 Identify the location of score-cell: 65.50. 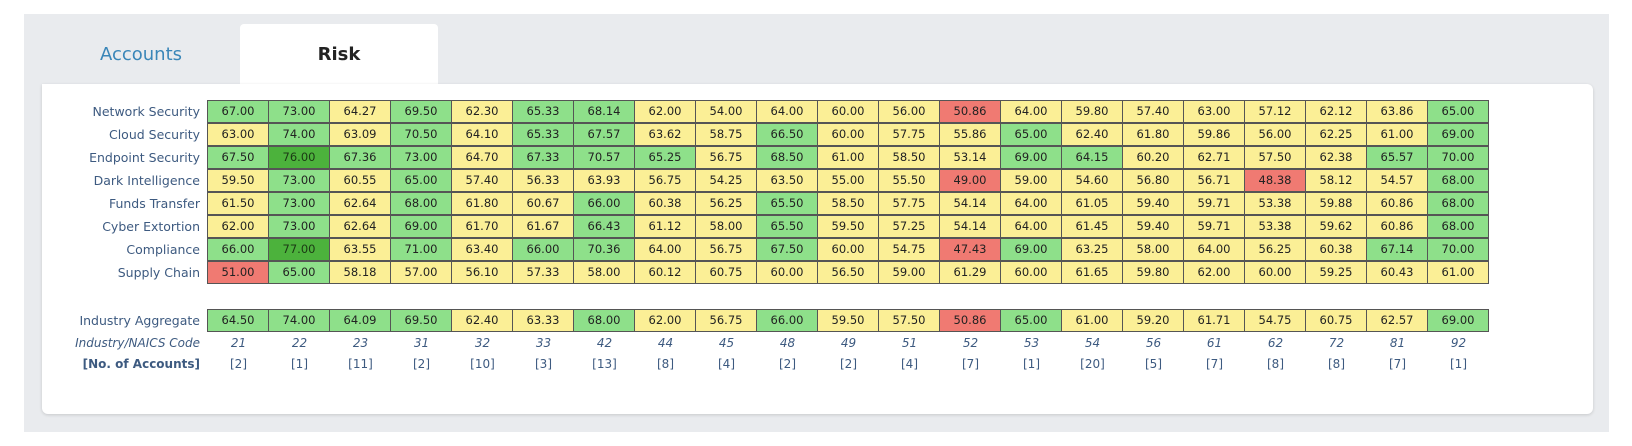
(787, 226).